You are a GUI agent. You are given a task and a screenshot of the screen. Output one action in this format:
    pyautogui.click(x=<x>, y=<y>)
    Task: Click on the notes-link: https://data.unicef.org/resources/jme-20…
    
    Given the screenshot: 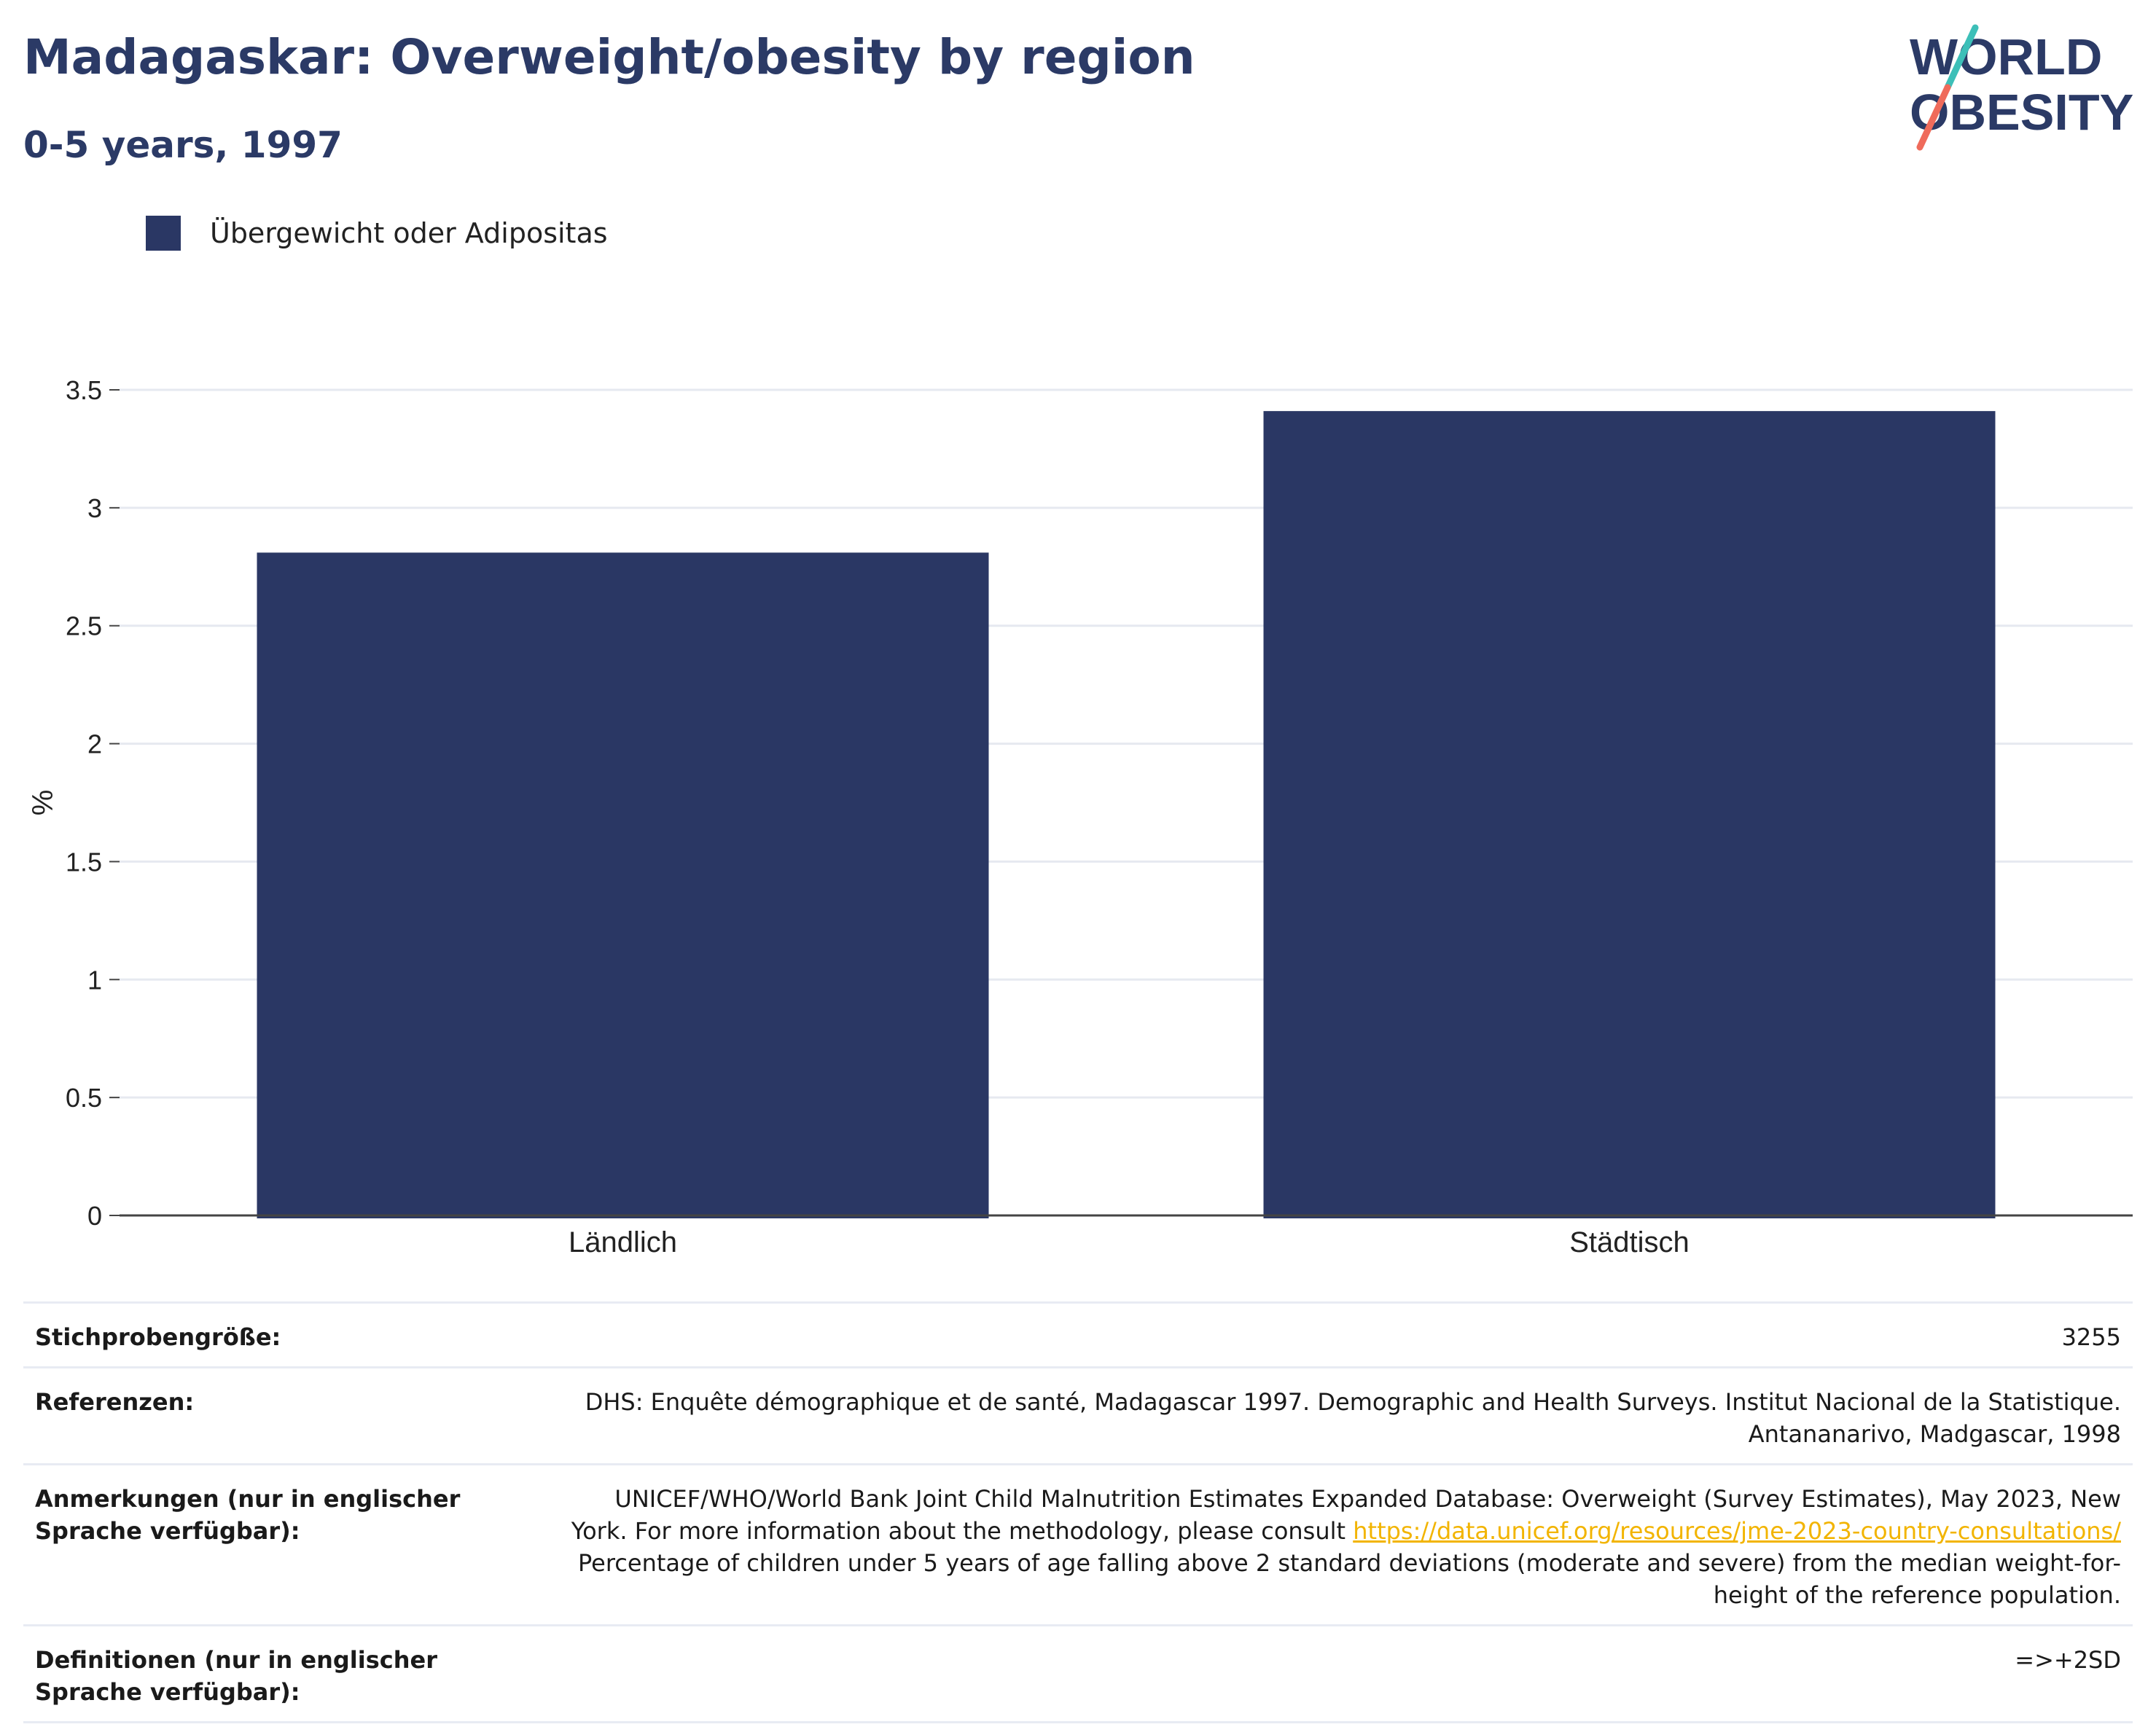 What is the action you would take?
    pyautogui.click(x=1737, y=1531)
    